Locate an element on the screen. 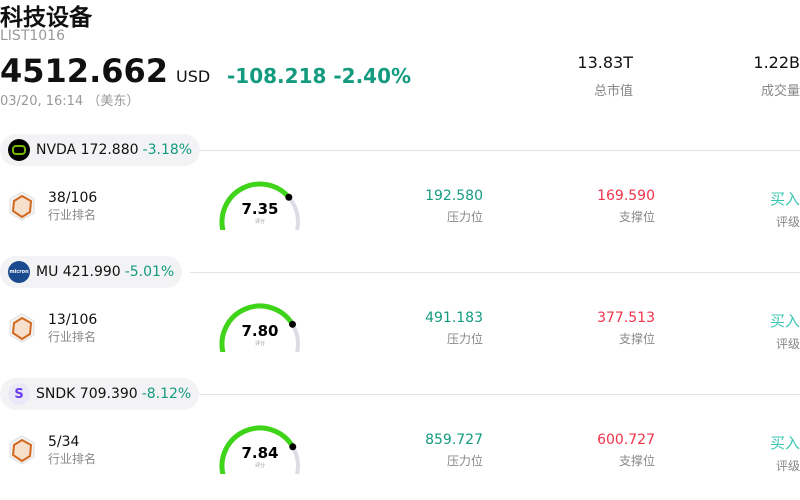 The width and height of the screenshot is (800, 500). ticker: SNDK is located at coordinates (56, 394).